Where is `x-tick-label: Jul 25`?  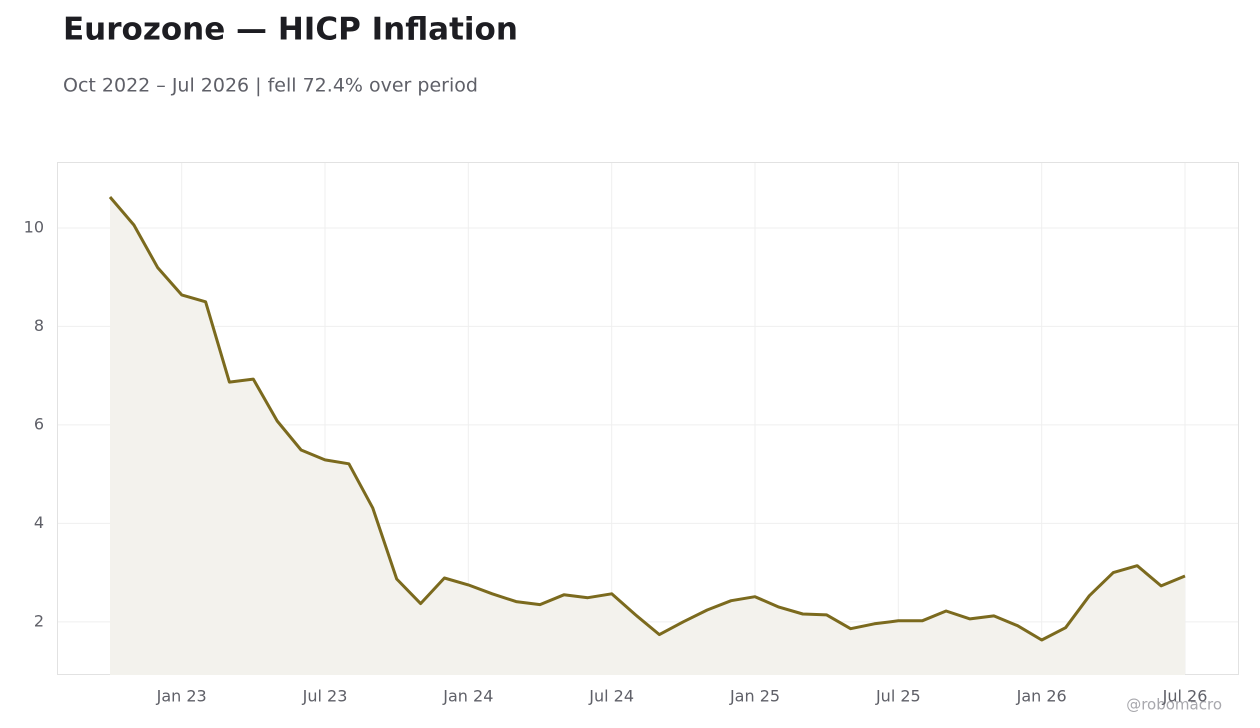
x-tick-label: Jul 25 is located at coordinates (898, 696).